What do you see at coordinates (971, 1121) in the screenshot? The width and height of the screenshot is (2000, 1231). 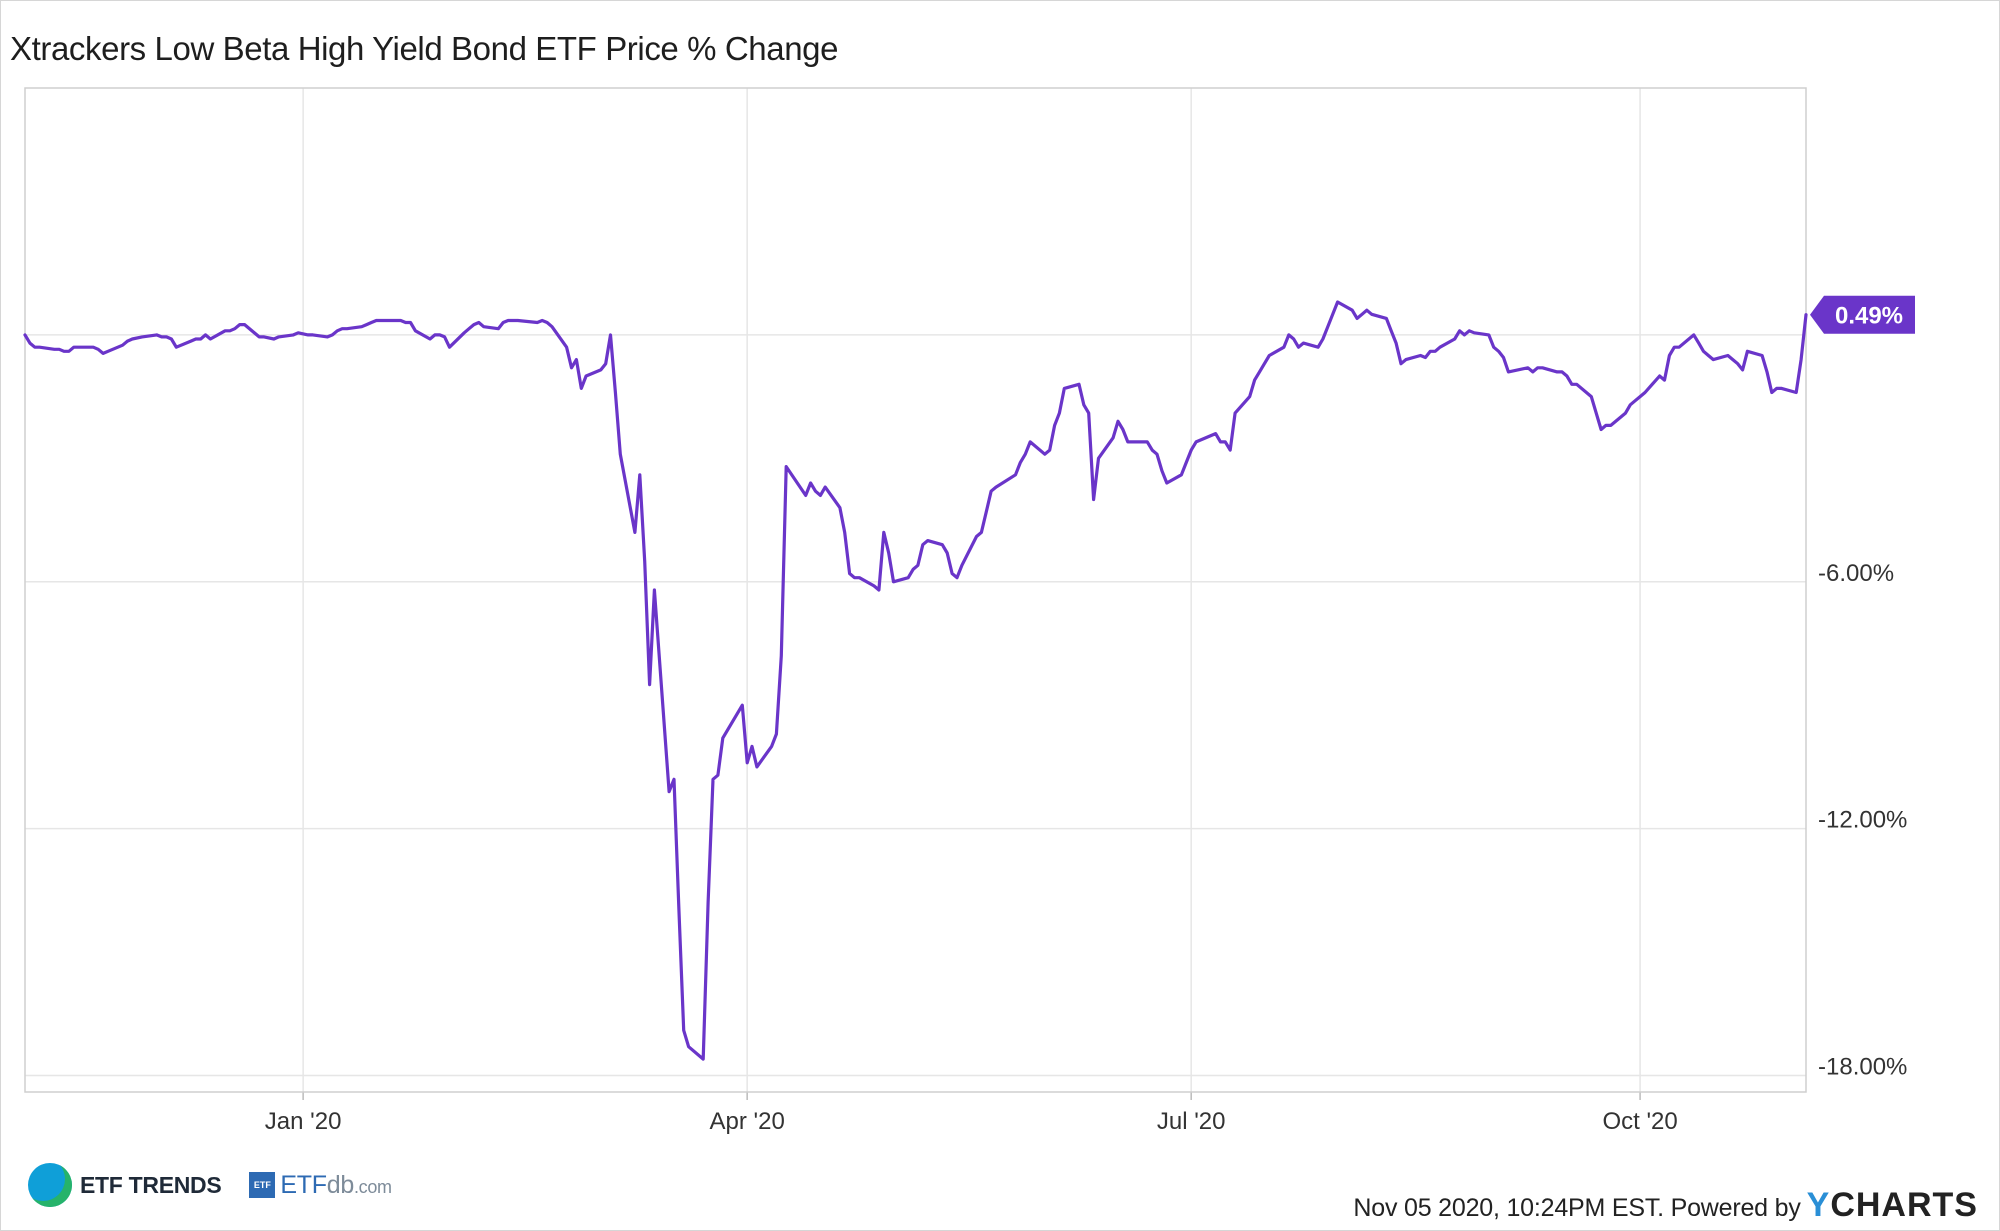 I see `x-axis-tick-labels: Jan '20 Apr '20 Jul '20 Oct '20` at bounding box center [971, 1121].